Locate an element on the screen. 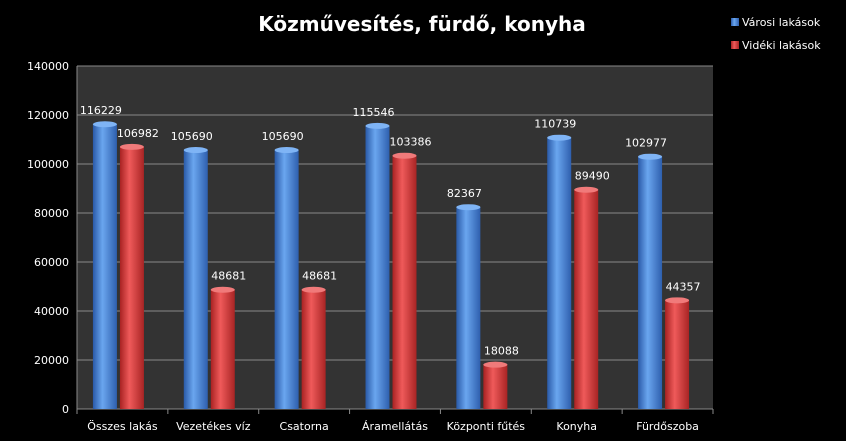  y-tick-label: 100000 is located at coordinates (48, 164).